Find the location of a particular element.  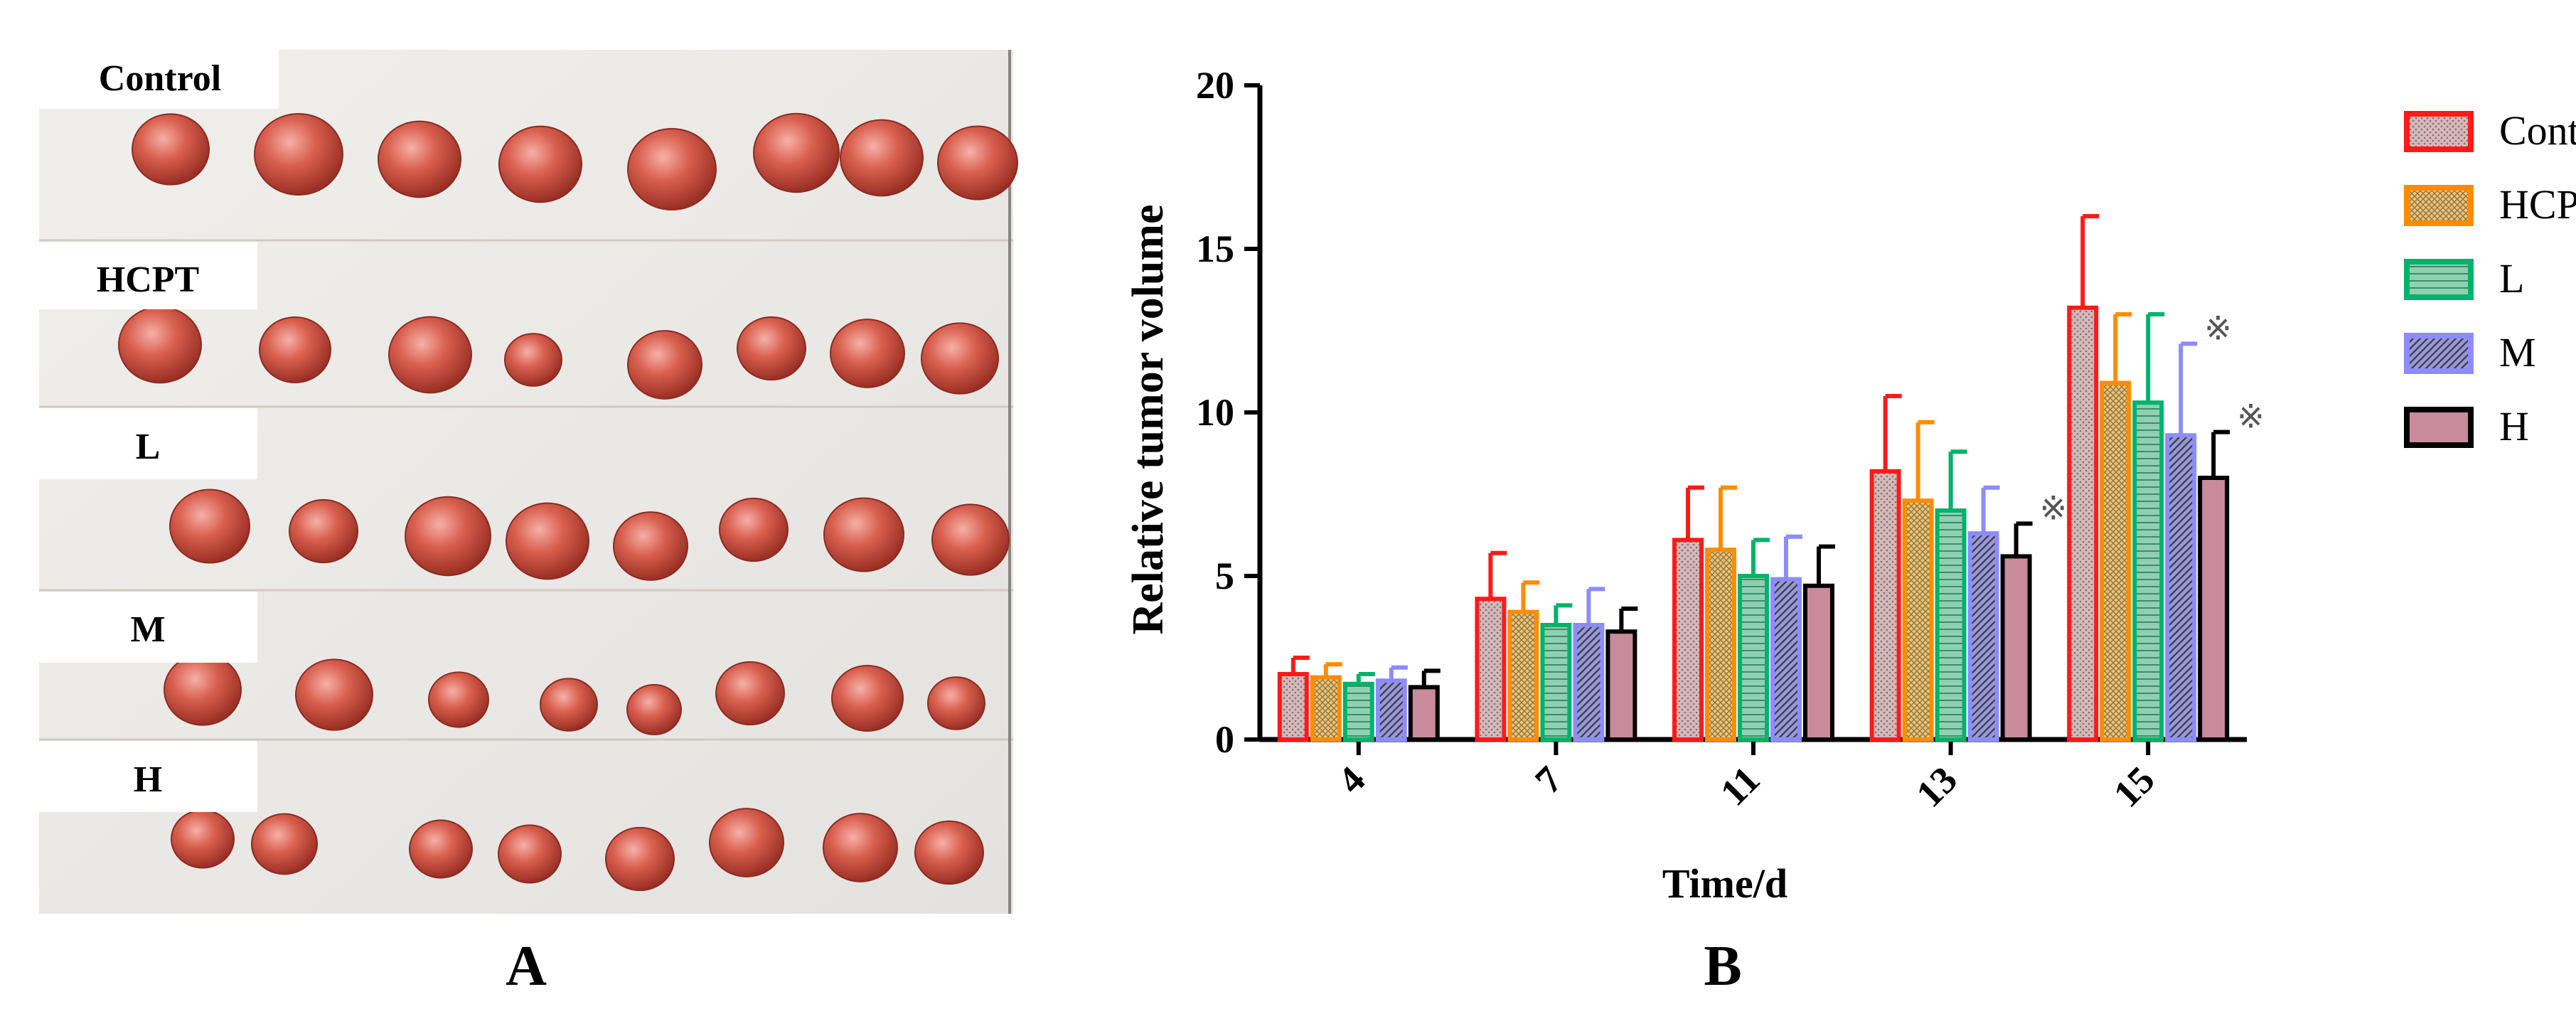

legend-swatch-control is located at coordinates (2439, 131).